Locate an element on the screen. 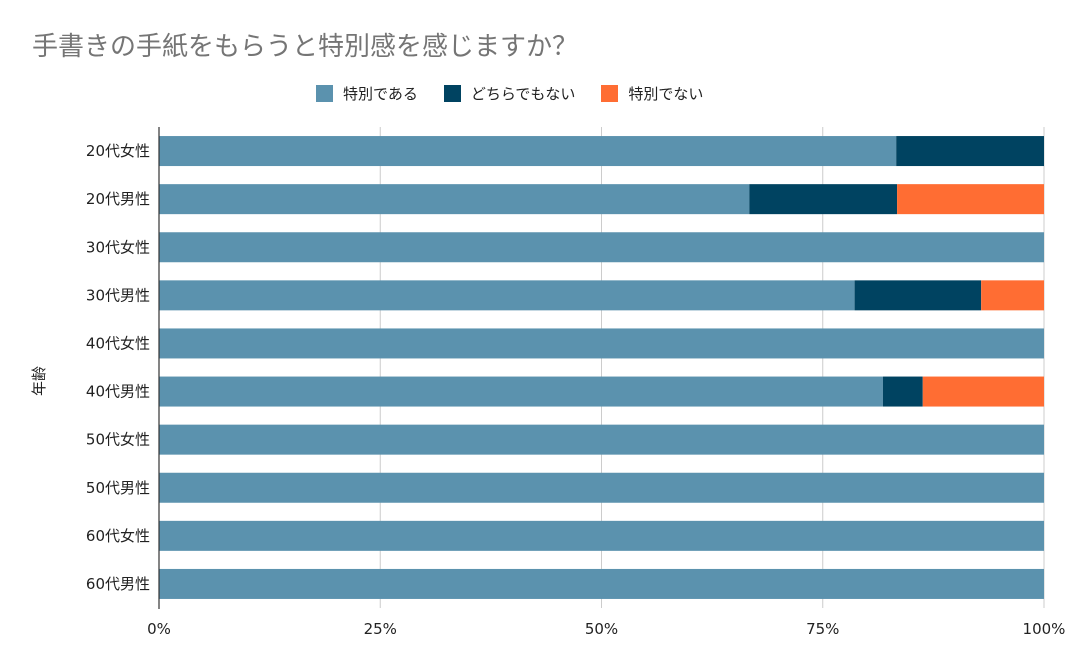 The image size is (1074, 666). legend-item-special: 特別である is located at coordinates (367, 93).